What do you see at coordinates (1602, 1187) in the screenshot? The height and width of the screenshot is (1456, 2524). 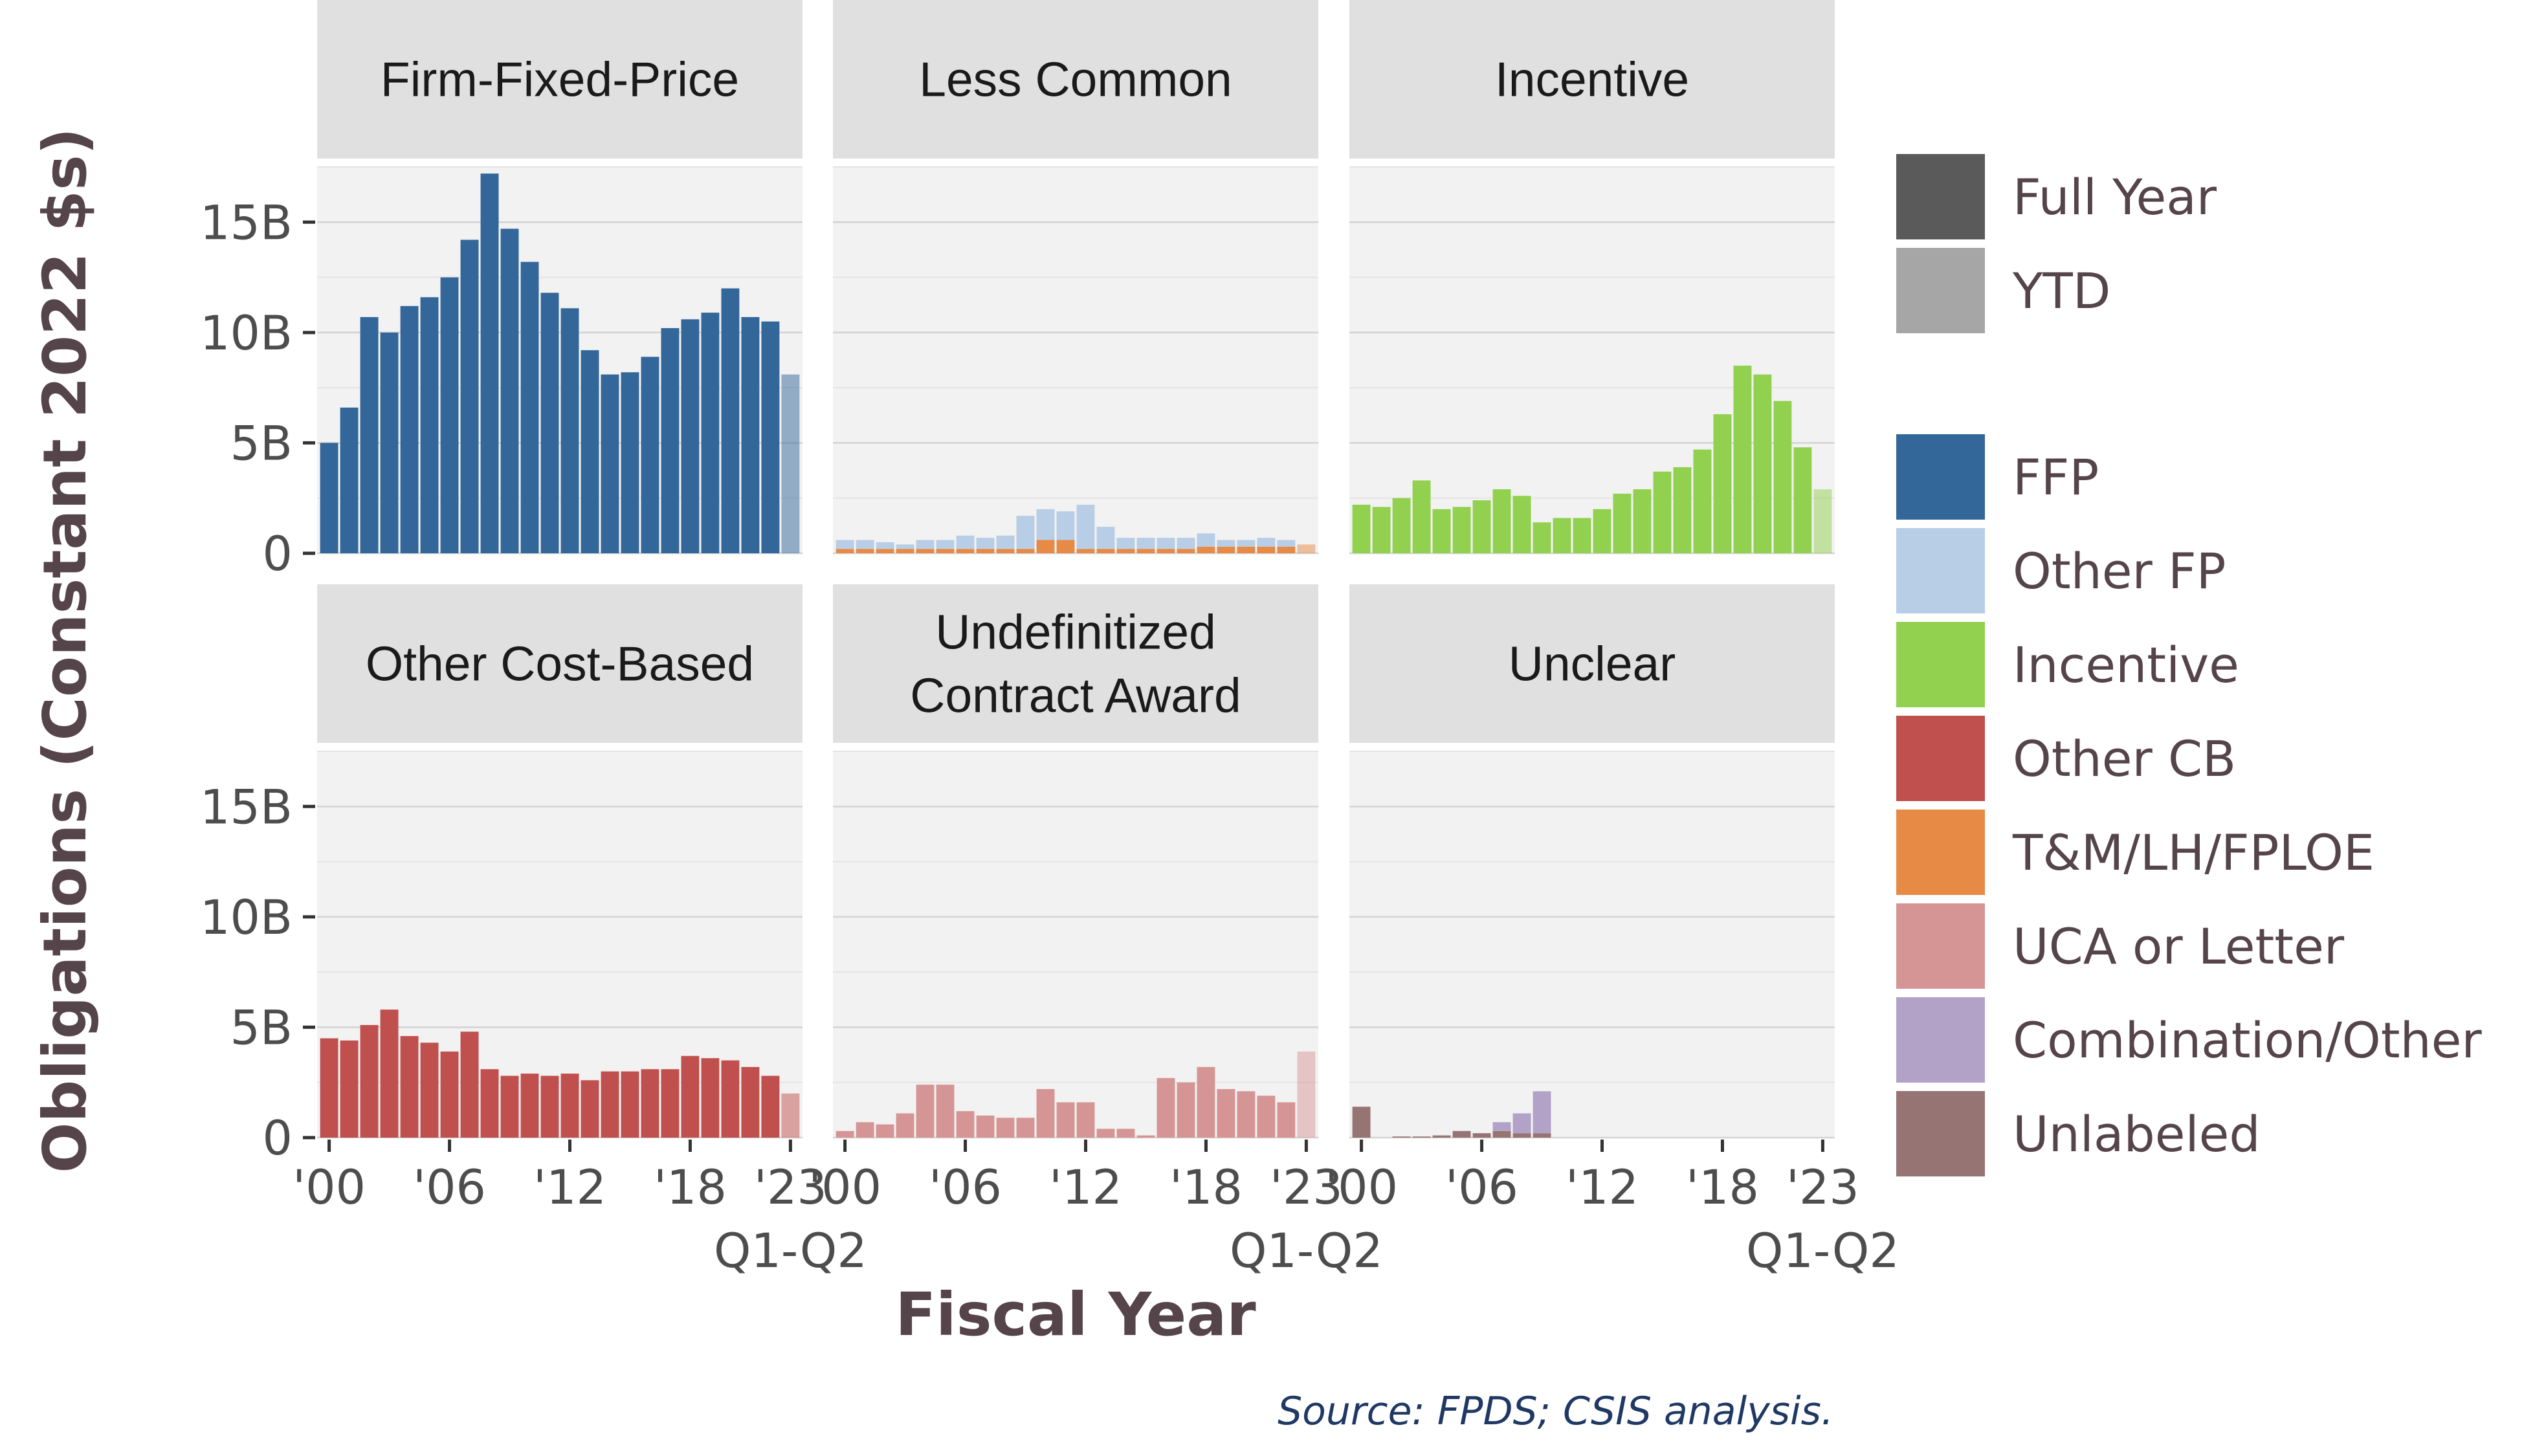 I see `x-tick-label: '12` at bounding box center [1602, 1187].